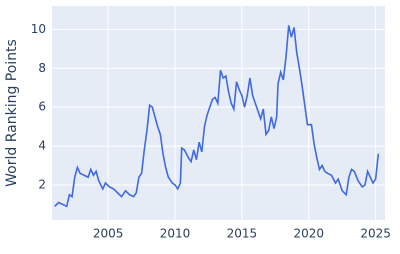 This screenshot has width=400, height=254. Describe the element at coordinates (108, 234) in the screenshot. I see `x-tick-label: 2005` at that location.